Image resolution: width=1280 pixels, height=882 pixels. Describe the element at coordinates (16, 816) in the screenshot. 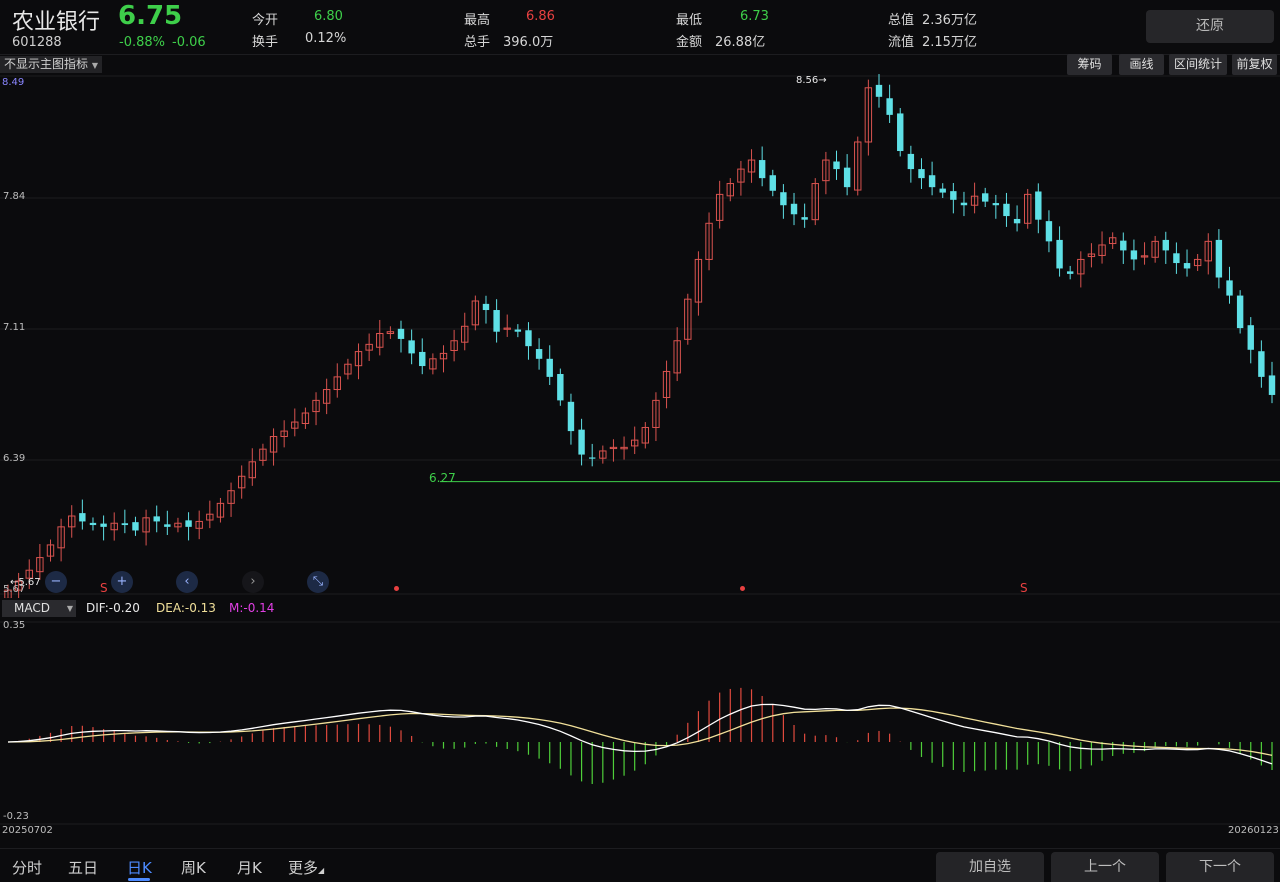

I see `macd-y-bottom-label: -0.23` at that location.